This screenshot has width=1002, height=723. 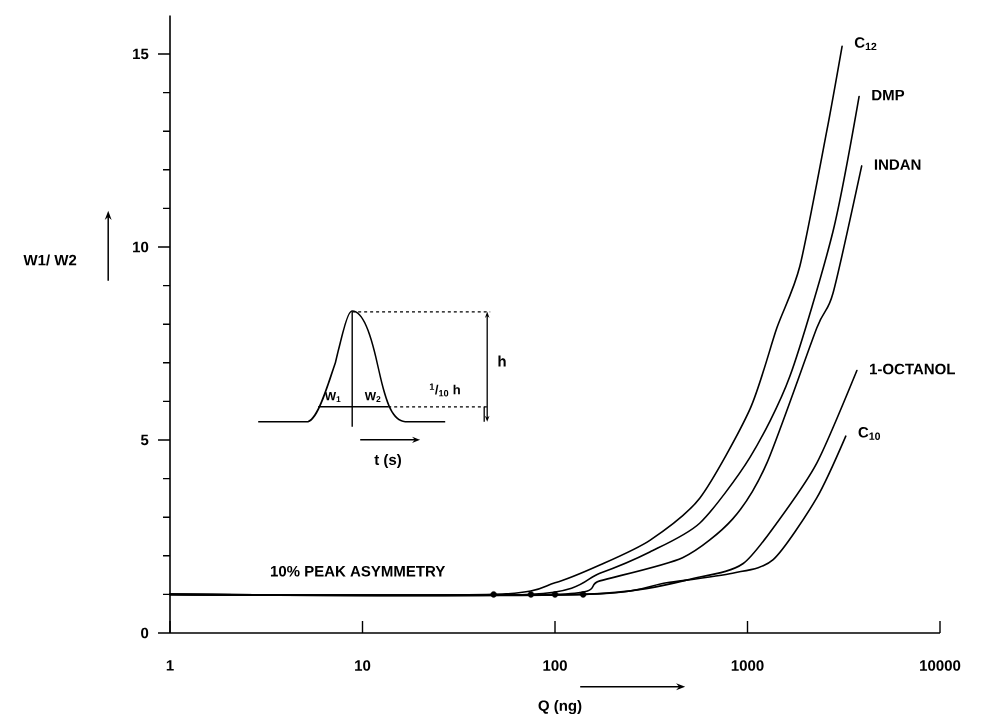 I want to click on y-axis-title: W1/ W2, so click(x=50, y=260).